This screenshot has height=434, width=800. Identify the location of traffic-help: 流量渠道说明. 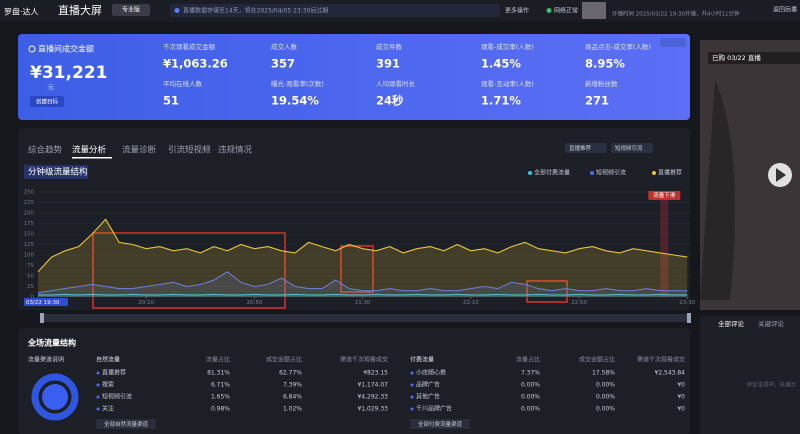
(46, 360).